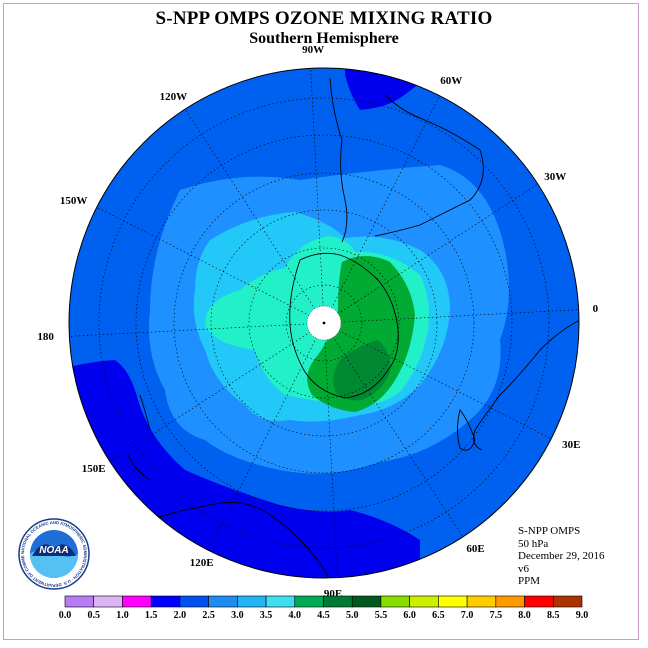  Describe the element at coordinates (582, 615) in the screenshot. I see `colorbar-tick-label: 9.0` at that location.